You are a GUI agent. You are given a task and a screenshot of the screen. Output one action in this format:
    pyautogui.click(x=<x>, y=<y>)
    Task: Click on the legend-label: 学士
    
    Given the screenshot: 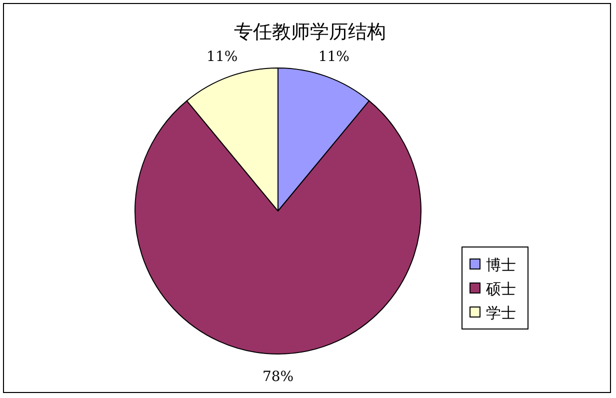 What is the action you would take?
    pyautogui.click(x=501, y=313)
    